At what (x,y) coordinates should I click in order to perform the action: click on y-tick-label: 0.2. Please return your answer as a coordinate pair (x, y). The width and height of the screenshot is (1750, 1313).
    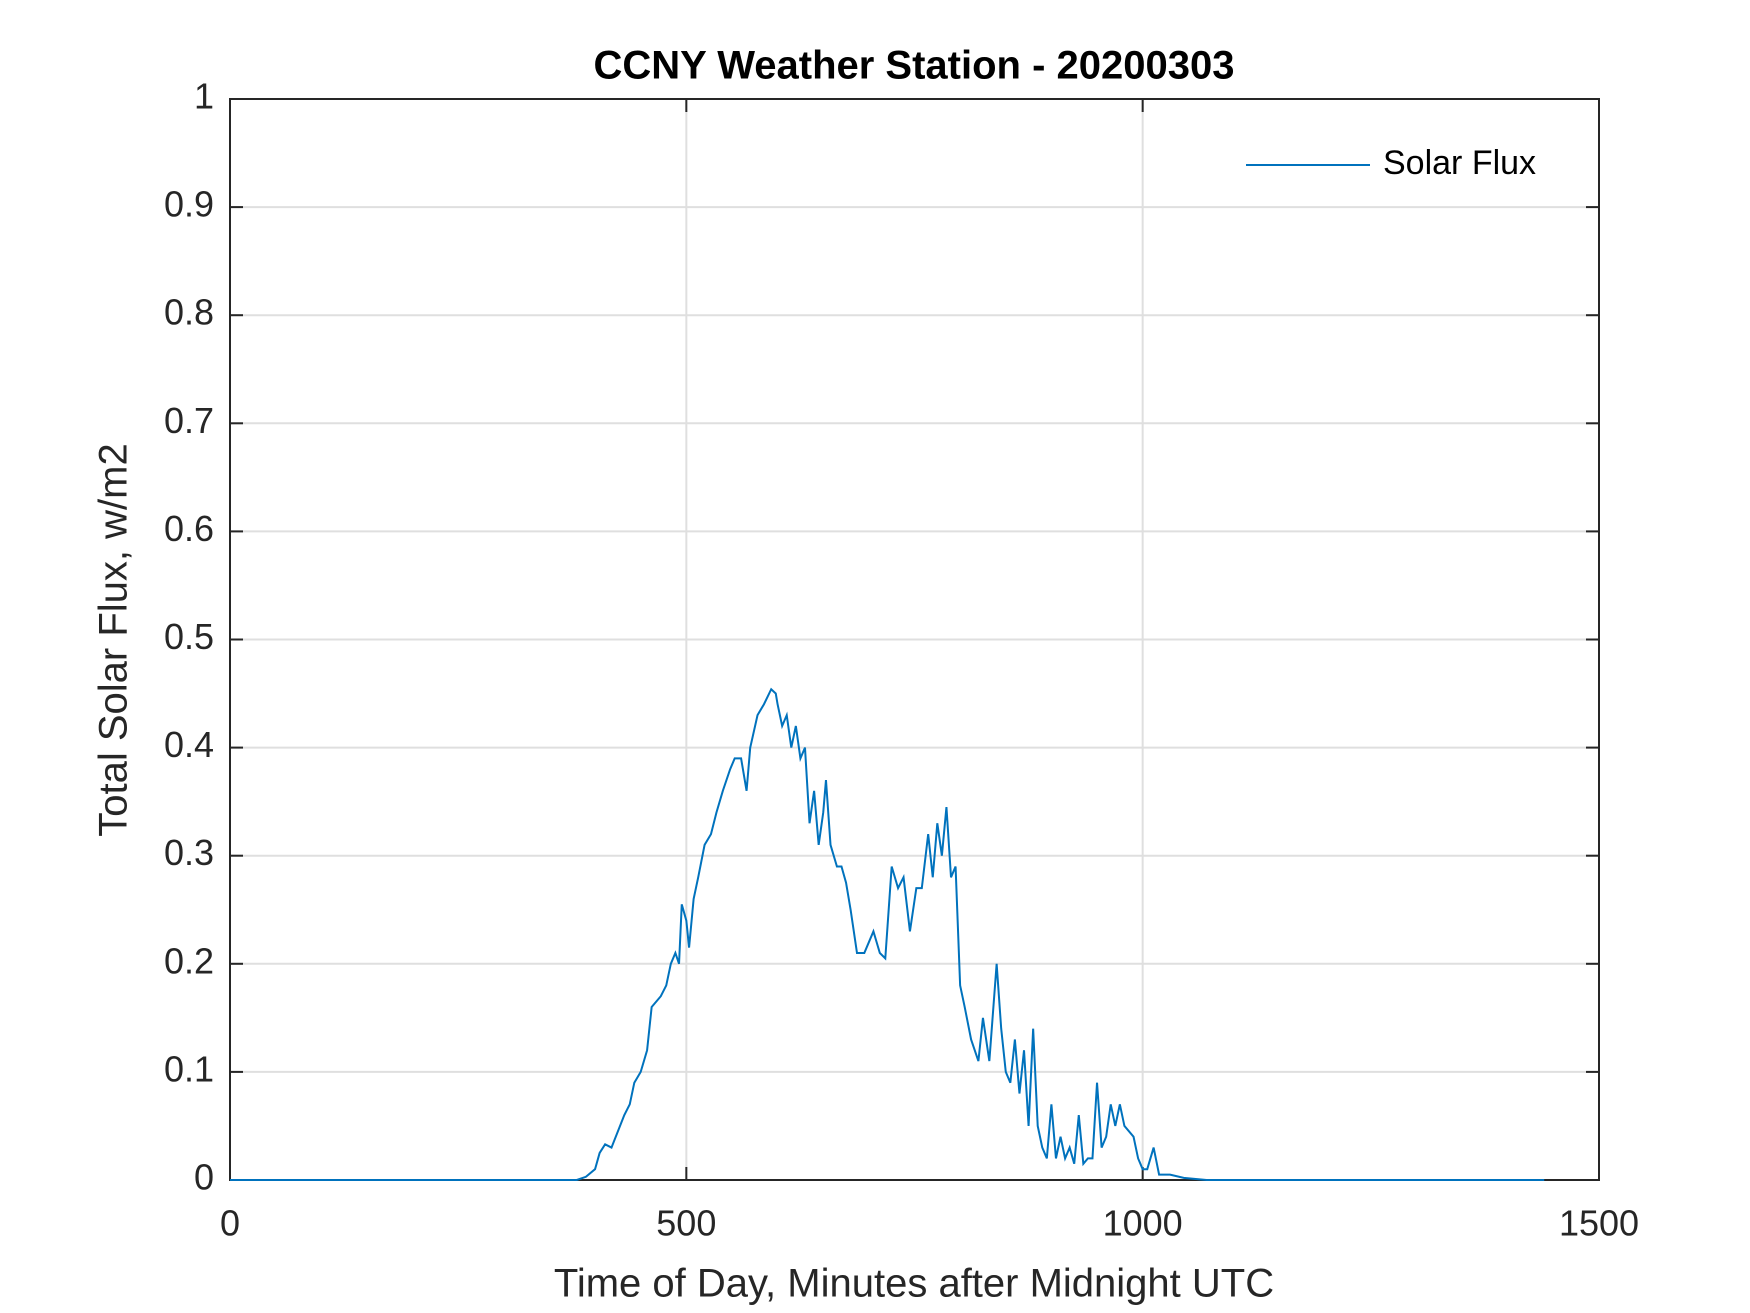
    Looking at the image, I should click on (189, 960).